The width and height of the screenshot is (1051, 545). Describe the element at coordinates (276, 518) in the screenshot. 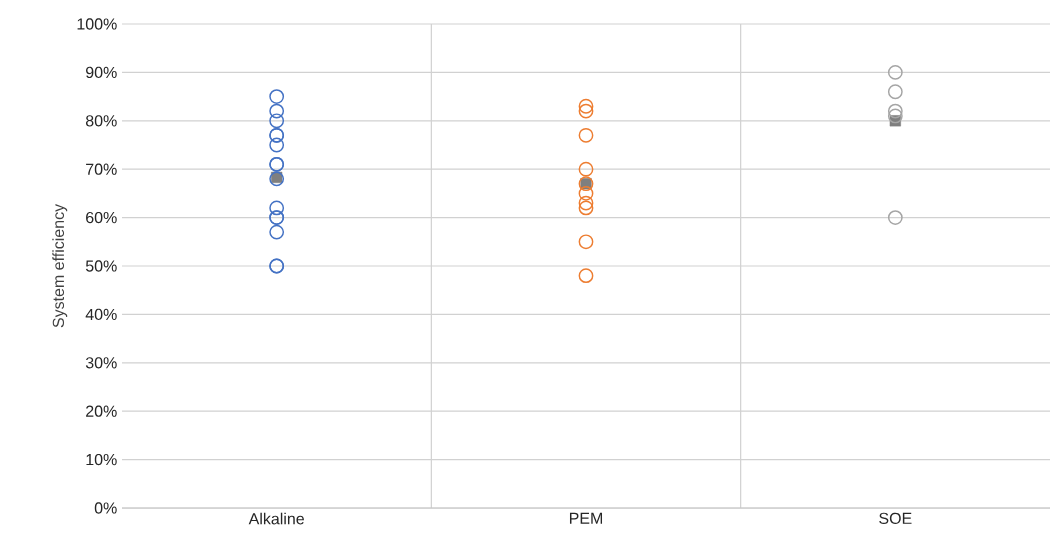

I see `x-tick-label: Alkaline` at that location.